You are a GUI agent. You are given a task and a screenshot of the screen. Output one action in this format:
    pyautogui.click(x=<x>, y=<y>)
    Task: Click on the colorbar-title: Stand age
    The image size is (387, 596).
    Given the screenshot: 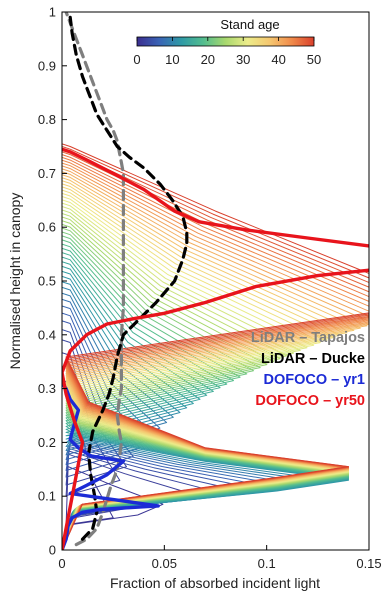 What is the action you would take?
    pyautogui.click(x=249, y=24)
    